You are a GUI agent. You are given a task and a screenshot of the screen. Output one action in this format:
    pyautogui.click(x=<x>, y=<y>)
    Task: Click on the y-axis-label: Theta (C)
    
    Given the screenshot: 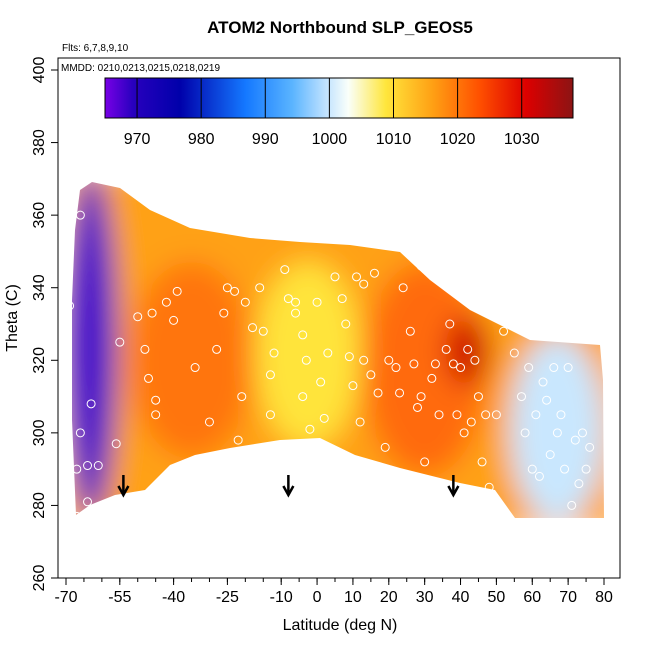 What is the action you would take?
    pyautogui.click(x=12, y=318)
    